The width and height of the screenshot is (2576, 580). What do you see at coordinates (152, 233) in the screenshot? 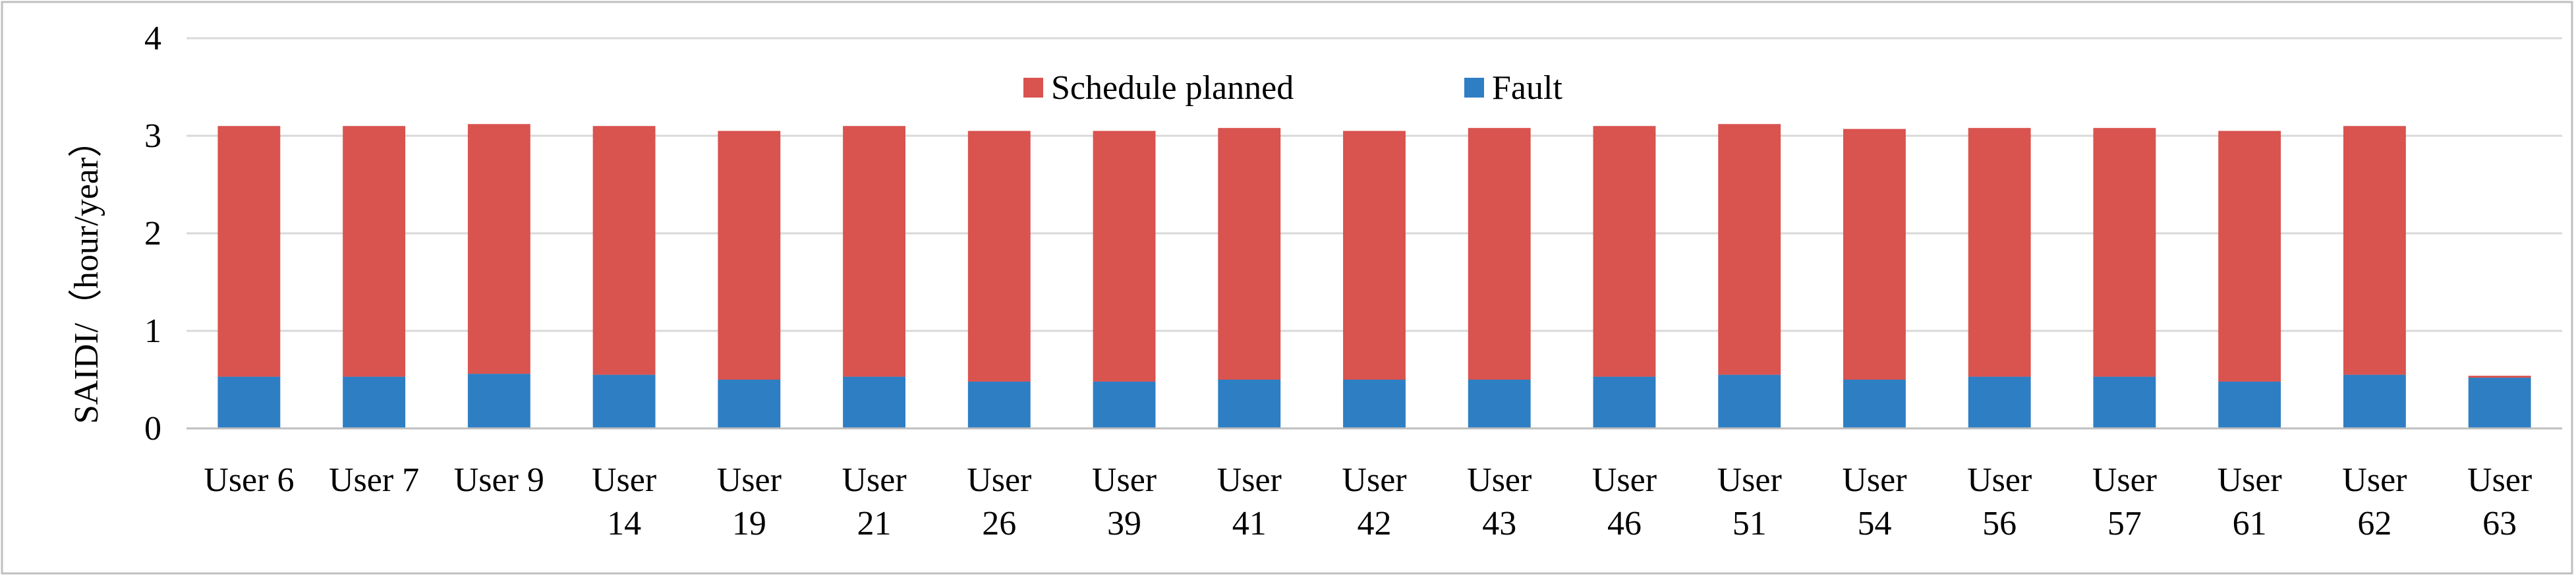
I see `y-tick-label: 2` at bounding box center [152, 233].